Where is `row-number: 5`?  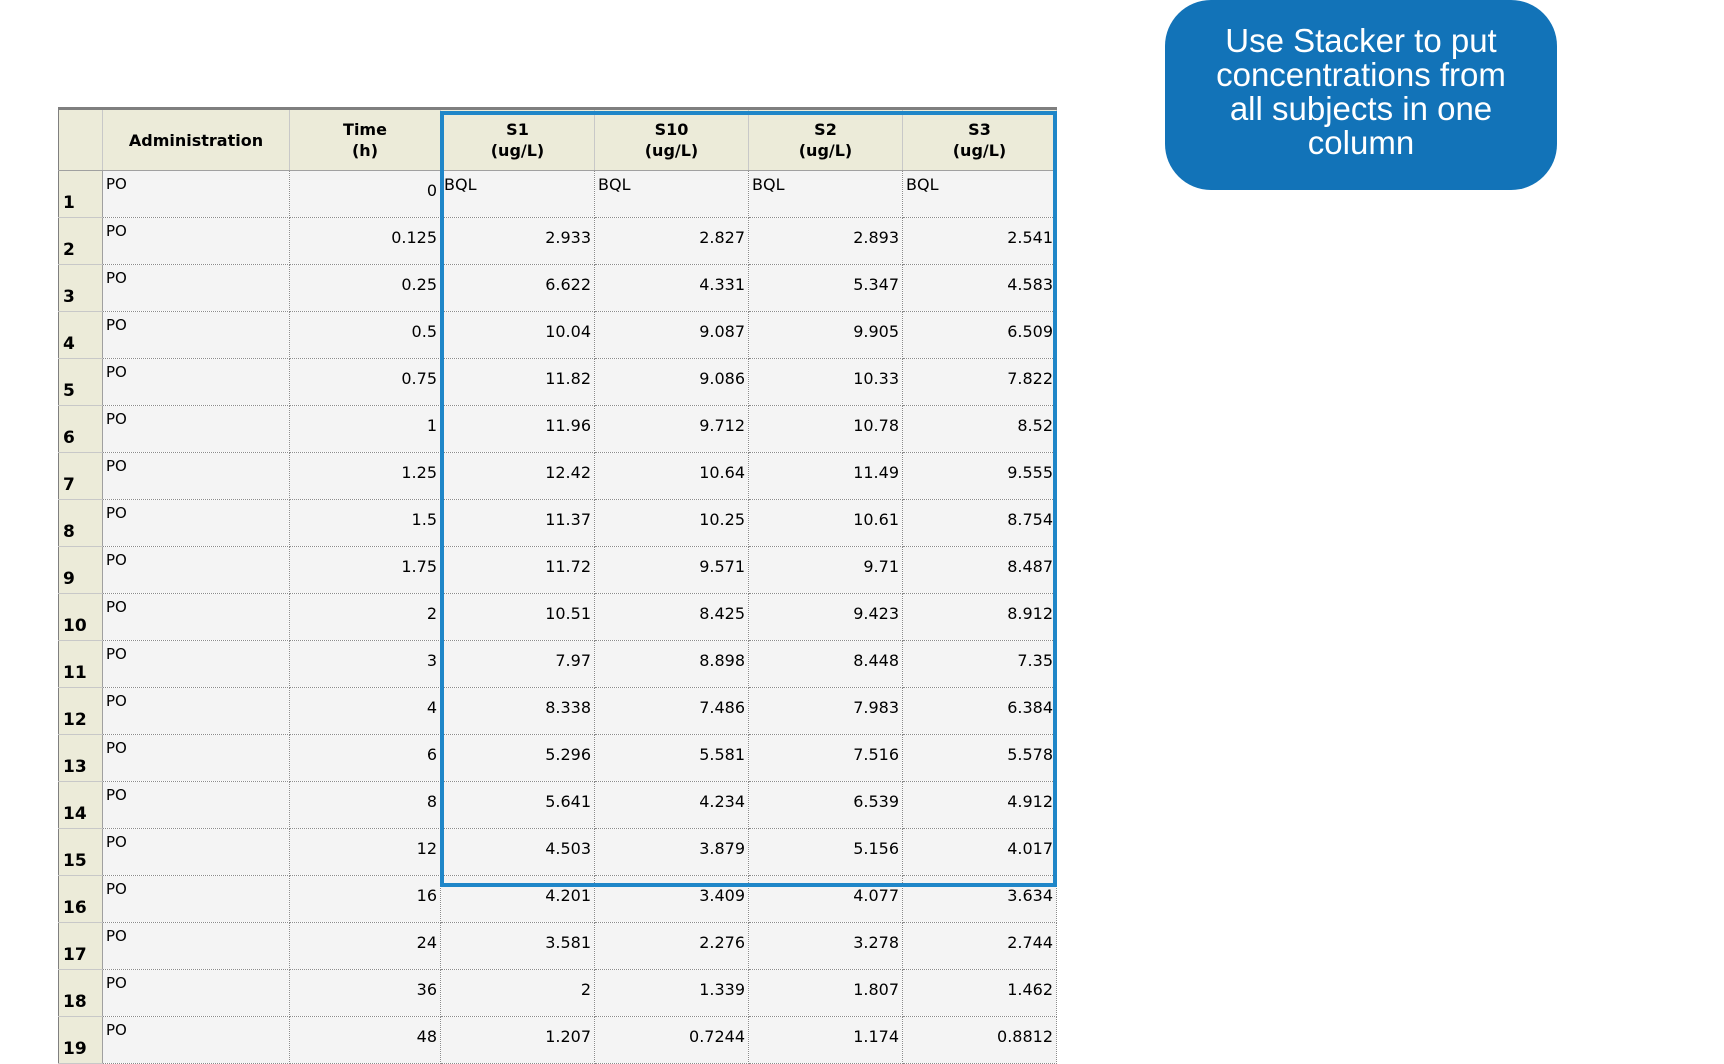
row-number: 5 is located at coordinates (80, 382).